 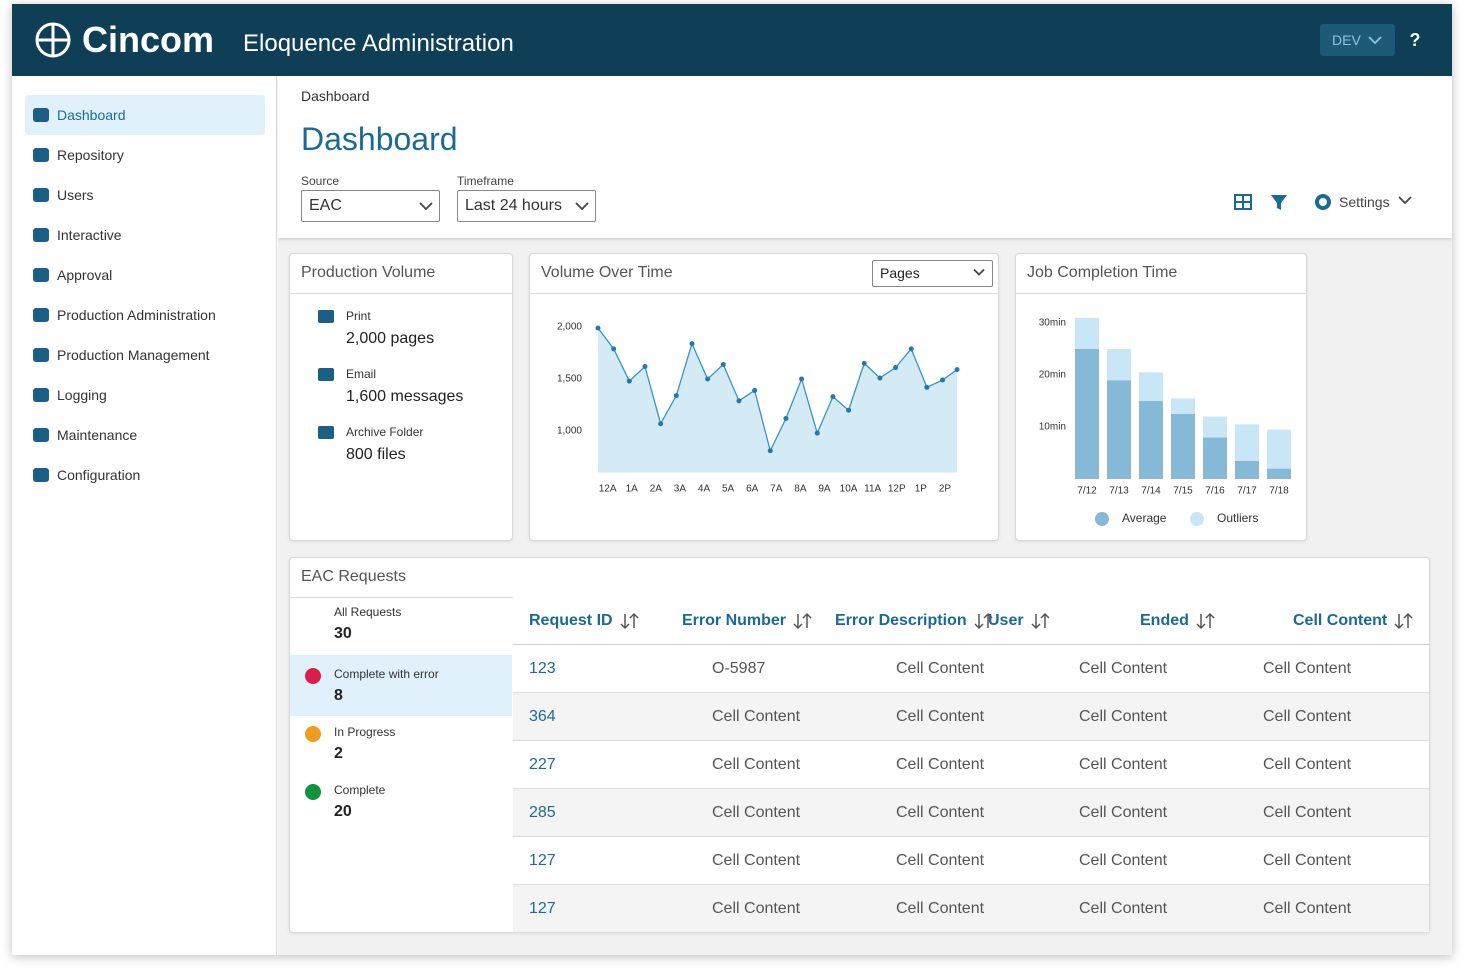 What do you see at coordinates (1340, 620) in the screenshot?
I see `column-header: Cell Content` at bounding box center [1340, 620].